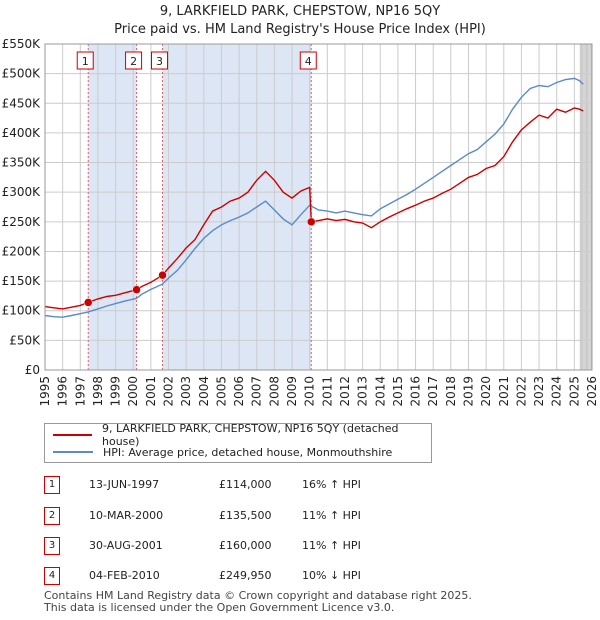  What do you see at coordinates (22, 103) in the screenshot?
I see `y-tick-label: £450K` at bounding box center [22, 103].